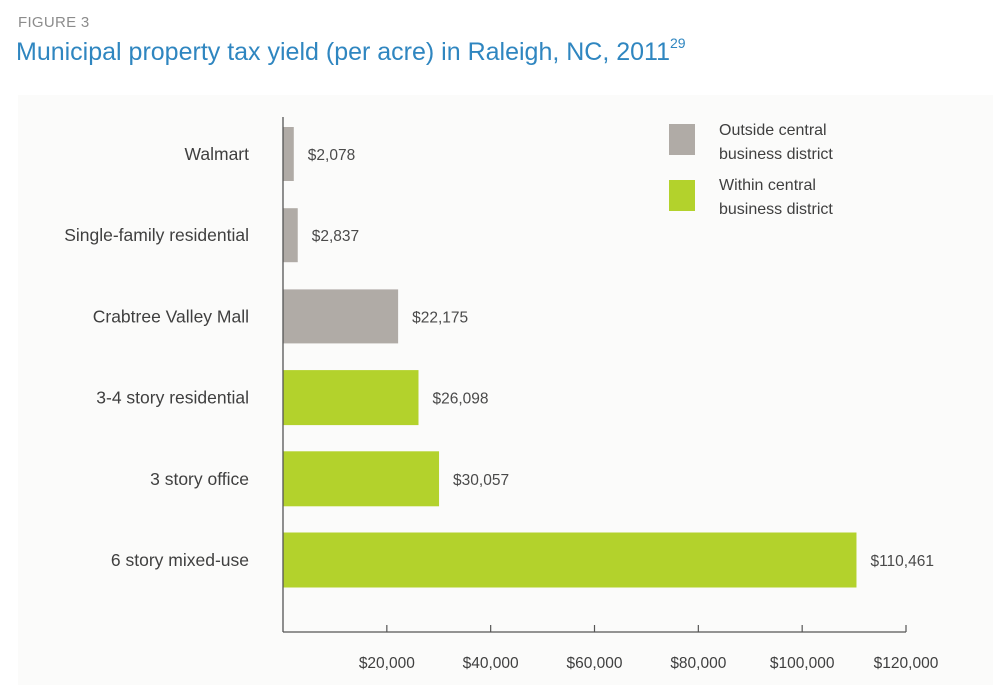 The image size is (1006, 693). Describe the element at coordinates (902, 561) in the screenshot. I see `value-label: $110,461` at that location.